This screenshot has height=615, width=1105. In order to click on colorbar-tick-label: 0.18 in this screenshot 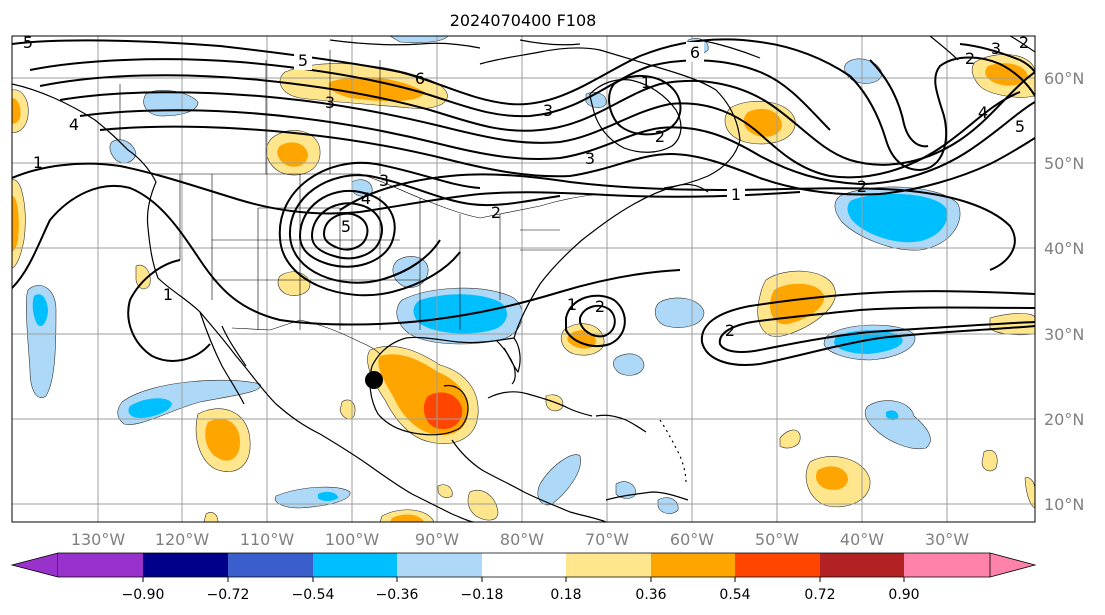, I will do `click(565, 595)`.